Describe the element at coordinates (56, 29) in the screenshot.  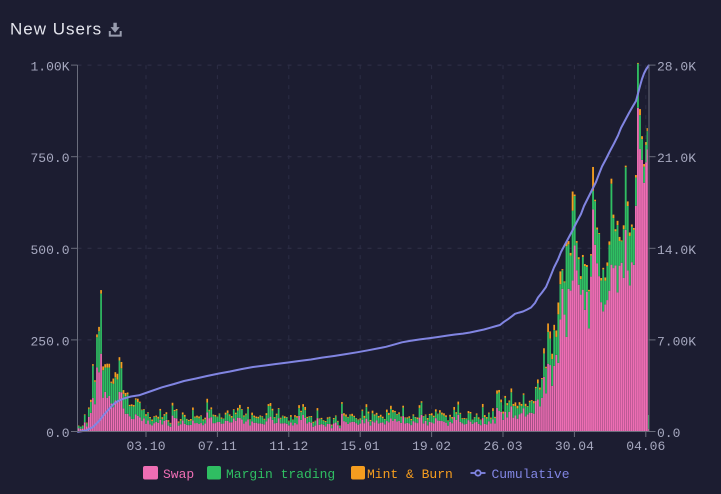
I see `svg-text: New Users` at that location.